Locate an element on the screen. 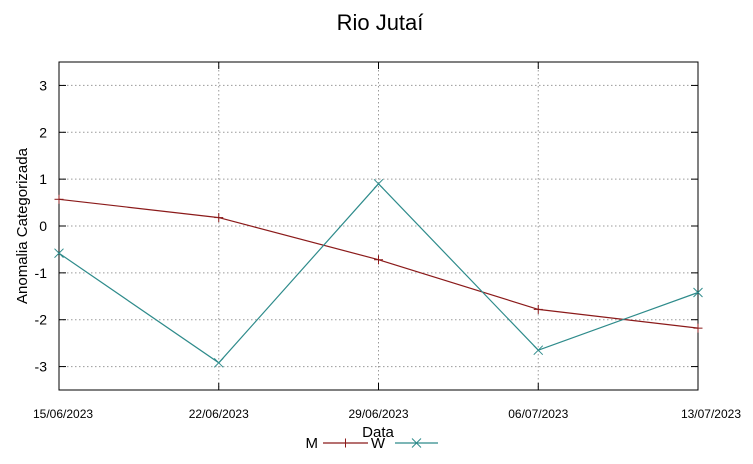  chart-title: Rio Jutaí is located at coordinates (380, 22).